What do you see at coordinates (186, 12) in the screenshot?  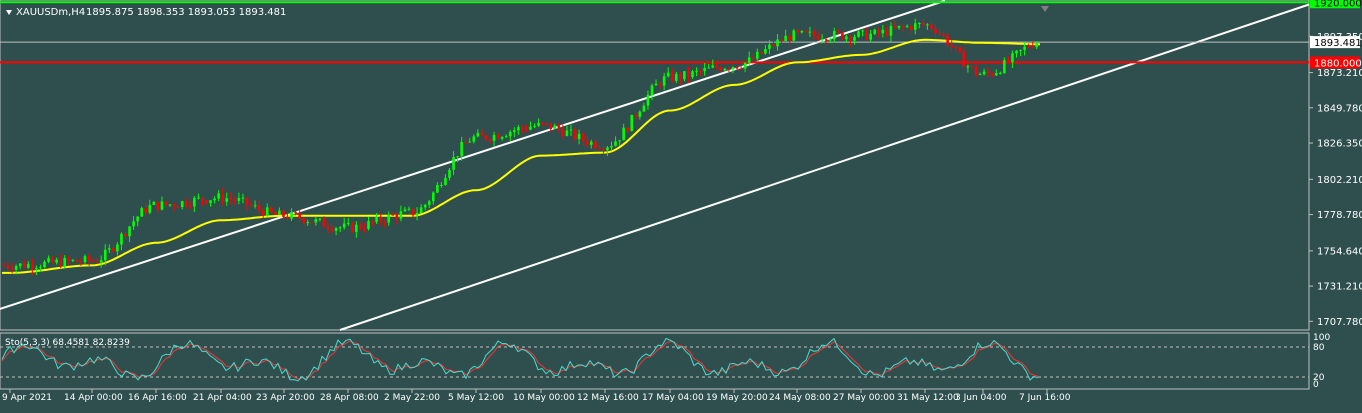 I see `ohlc-values: 1895.875 1898.353 1893.053 1893.481` at bounding box center [186, 12].